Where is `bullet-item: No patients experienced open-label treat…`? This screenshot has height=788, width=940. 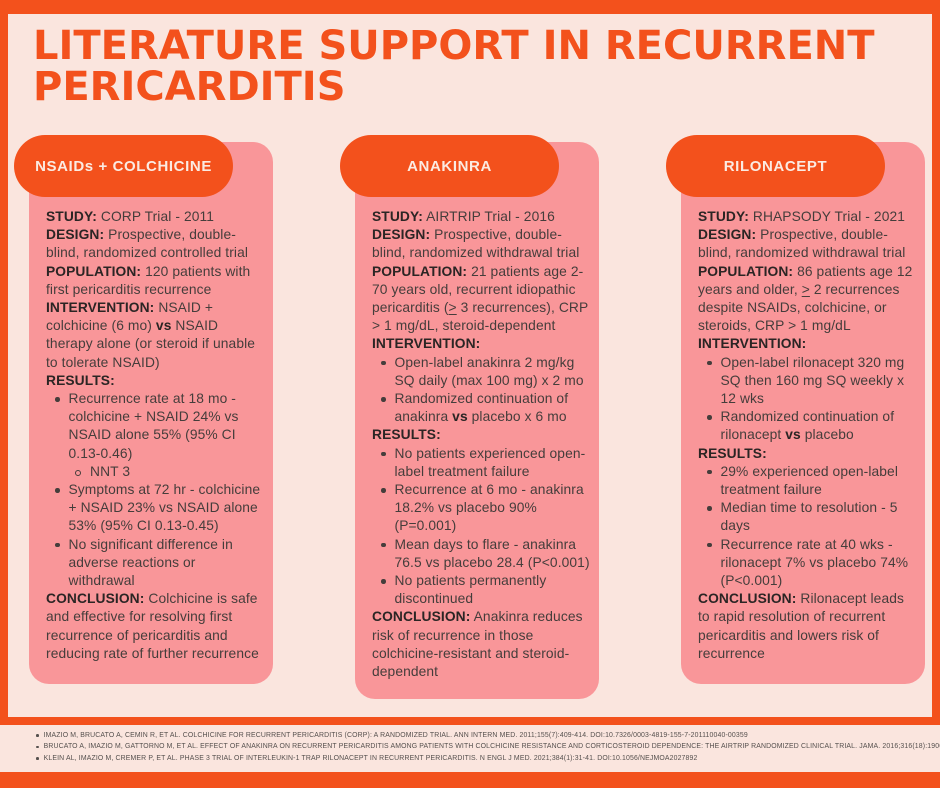 bullet-item: No patients experienced open-label treat… is located at coordinates (481, 463).